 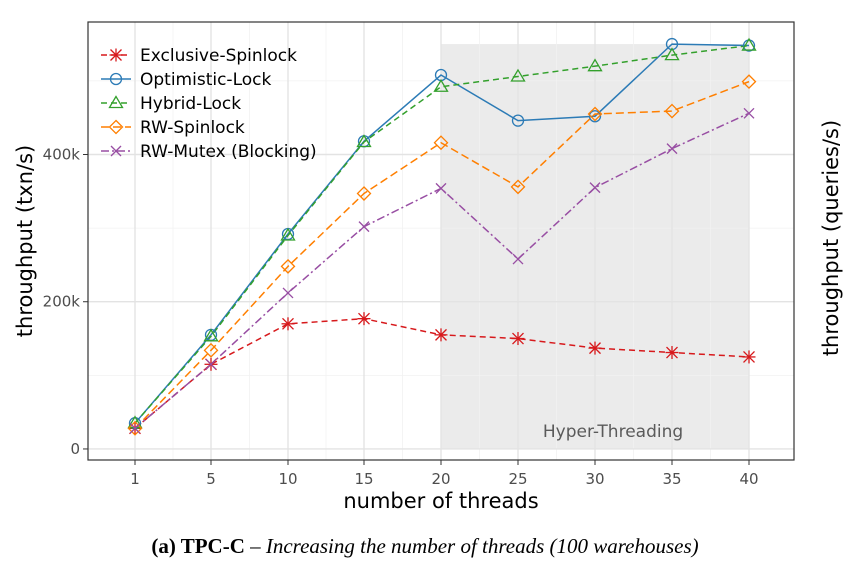 I want to click on legend-marker-optimistic-lock, so click(x=116, y=79).